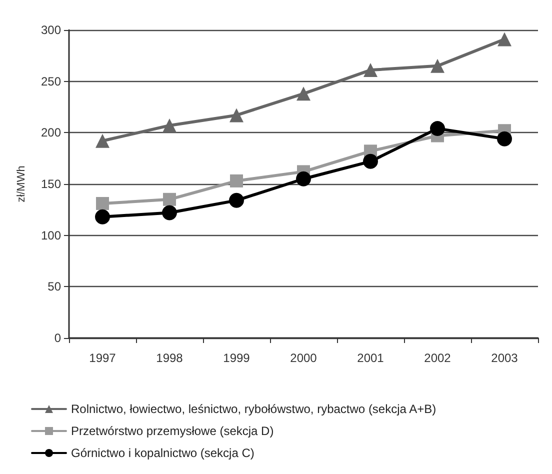 The height and width of the screenshot is (474, 552). I want to click on x-tick-label: 2000, so click(304, 358).